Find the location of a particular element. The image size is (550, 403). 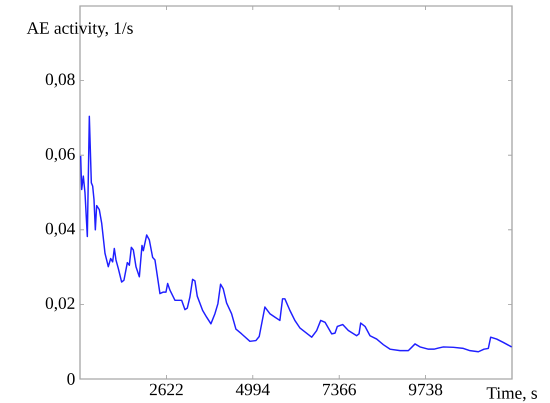

y-tick-label: 0,08 is located at coordinates (60, 81).